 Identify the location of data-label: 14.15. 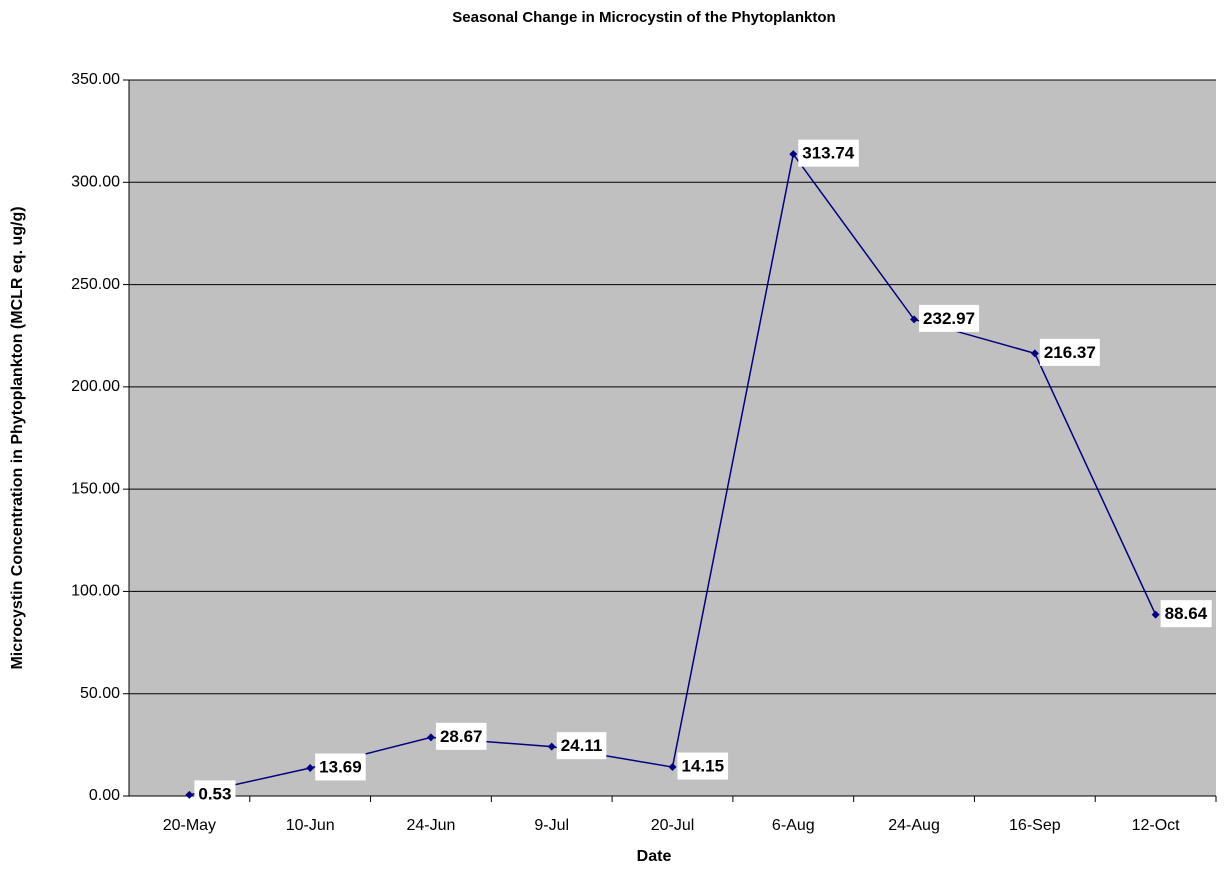
(703, 766).